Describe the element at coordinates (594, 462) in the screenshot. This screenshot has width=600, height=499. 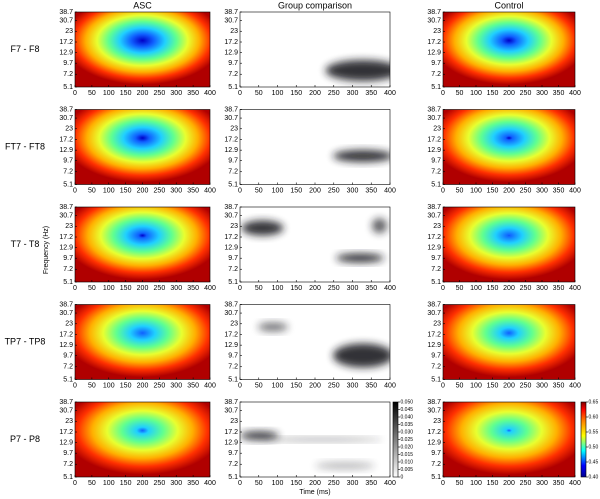
I see `colorbar-tick-label: 0.45` at that location.